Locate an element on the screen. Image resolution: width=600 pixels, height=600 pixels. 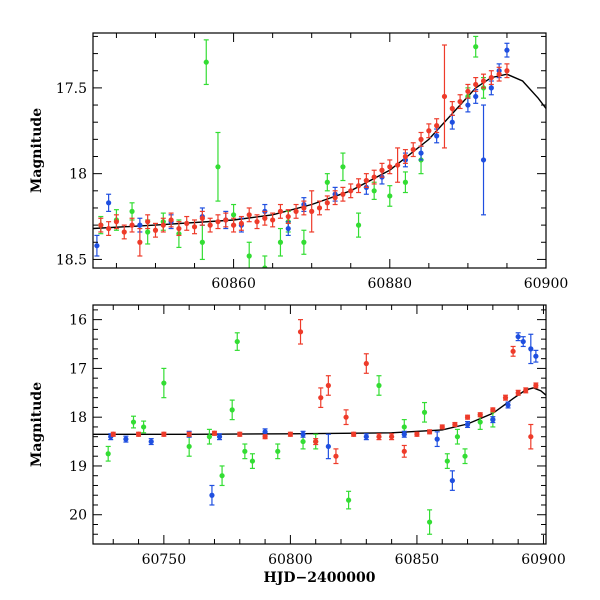
x-axis-title: HJD−2400000 is located at coordinates (320, 578).